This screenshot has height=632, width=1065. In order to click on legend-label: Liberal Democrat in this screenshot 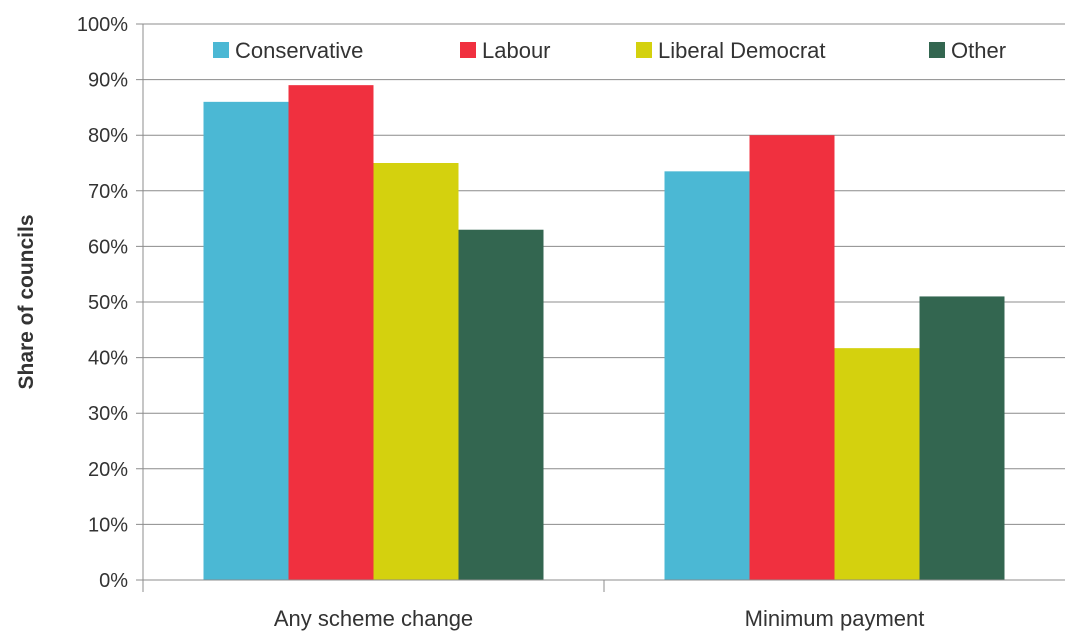, I will do `click(742, 50)`.